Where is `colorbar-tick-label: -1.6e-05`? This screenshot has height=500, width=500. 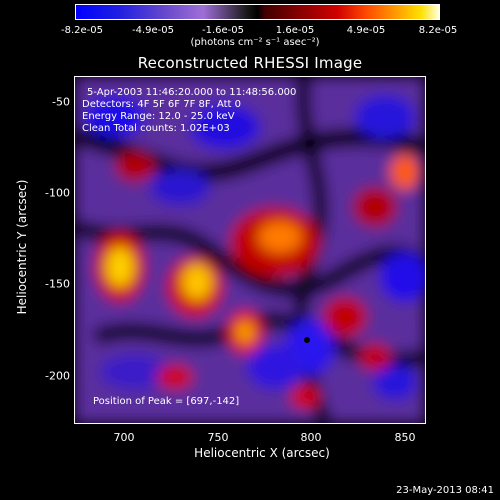 colorbar-tick-label: -1.6e-05 is located at coordinates (223, 30).